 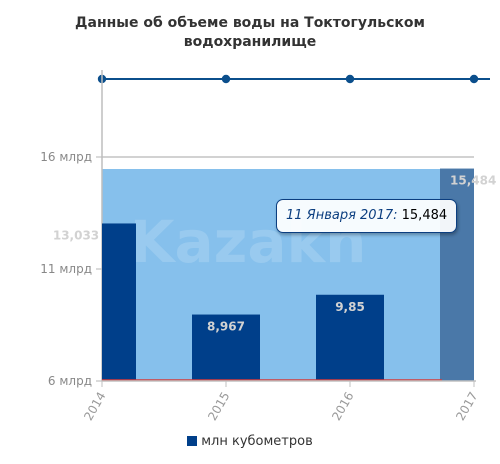 What do you see at coordinates (350, 307) in the screenshot?
I see `data-label: 9,85` at bounding box center [350, 307].